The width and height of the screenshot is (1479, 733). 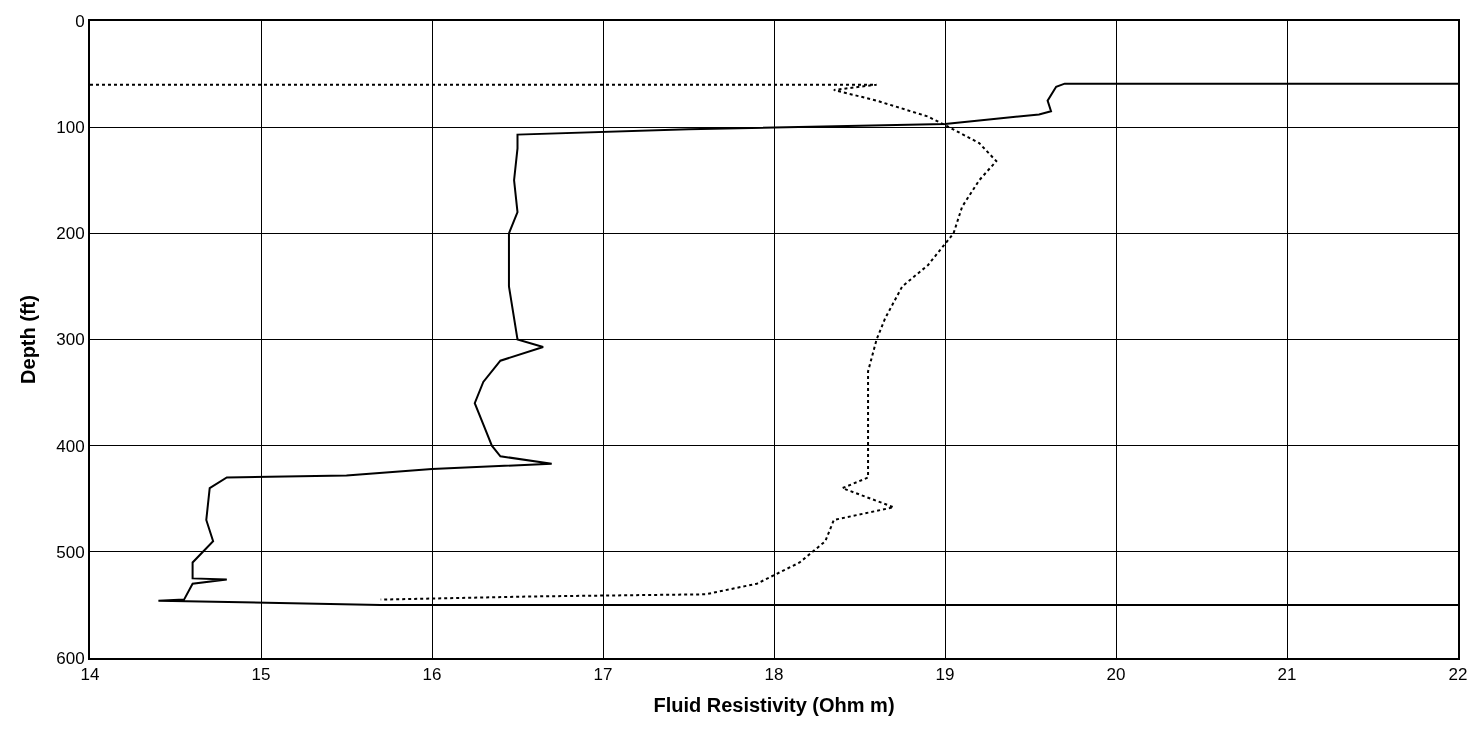 I want to click on y-tick-label: 200, so click(x=70, y=234).